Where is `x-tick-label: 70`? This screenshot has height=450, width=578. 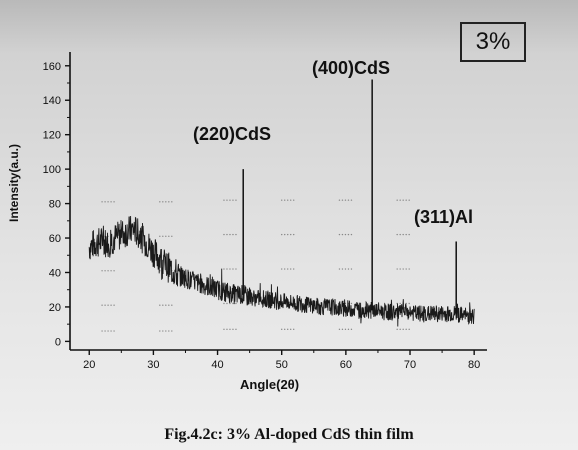 x-tick-label: 70 is located at coordinates (410, 365).